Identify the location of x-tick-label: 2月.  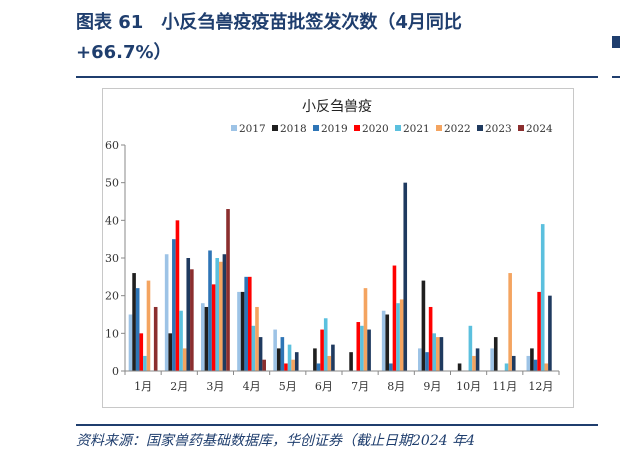
(179, 386).